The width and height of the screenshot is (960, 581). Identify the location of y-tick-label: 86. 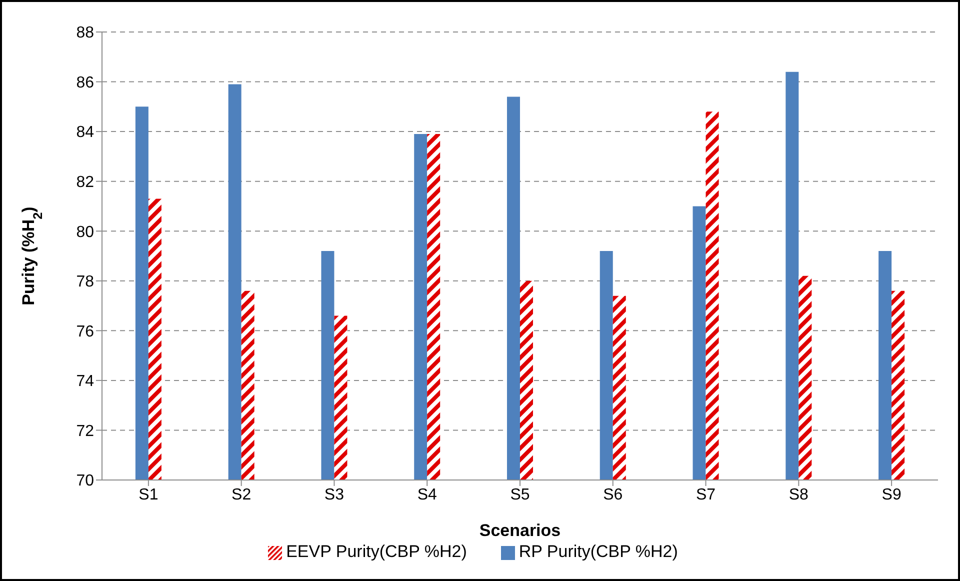
(85, 83).